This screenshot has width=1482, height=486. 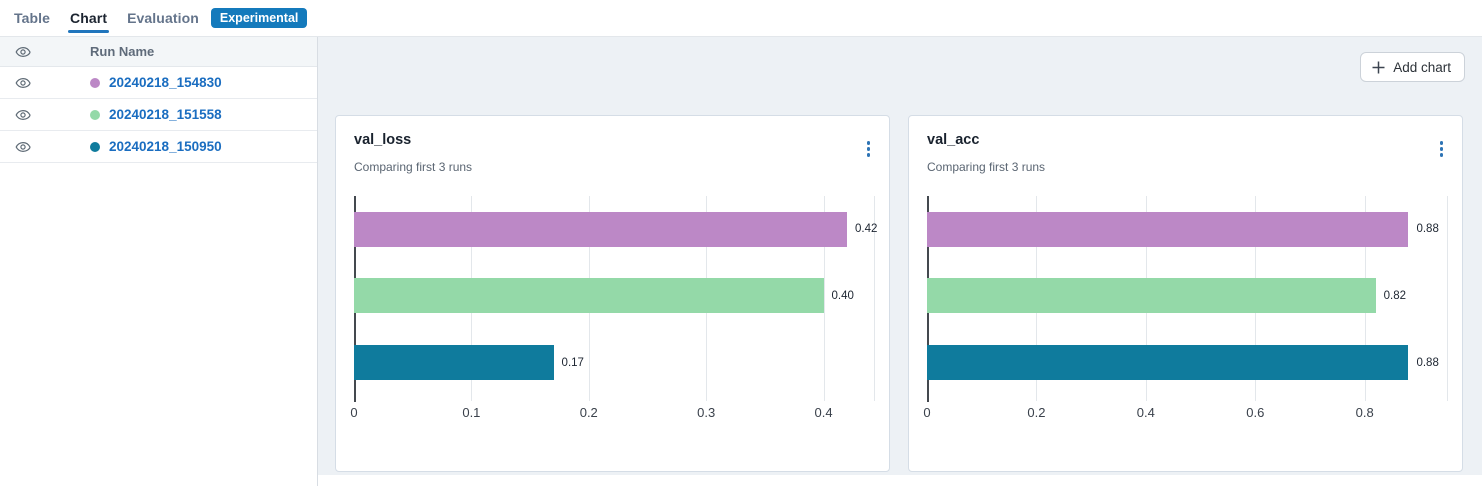 What do you see at coordinates (165, 114) in the screenshot?
I see `run-name-link: 20240218_151558` at bounding box center [165, 114].